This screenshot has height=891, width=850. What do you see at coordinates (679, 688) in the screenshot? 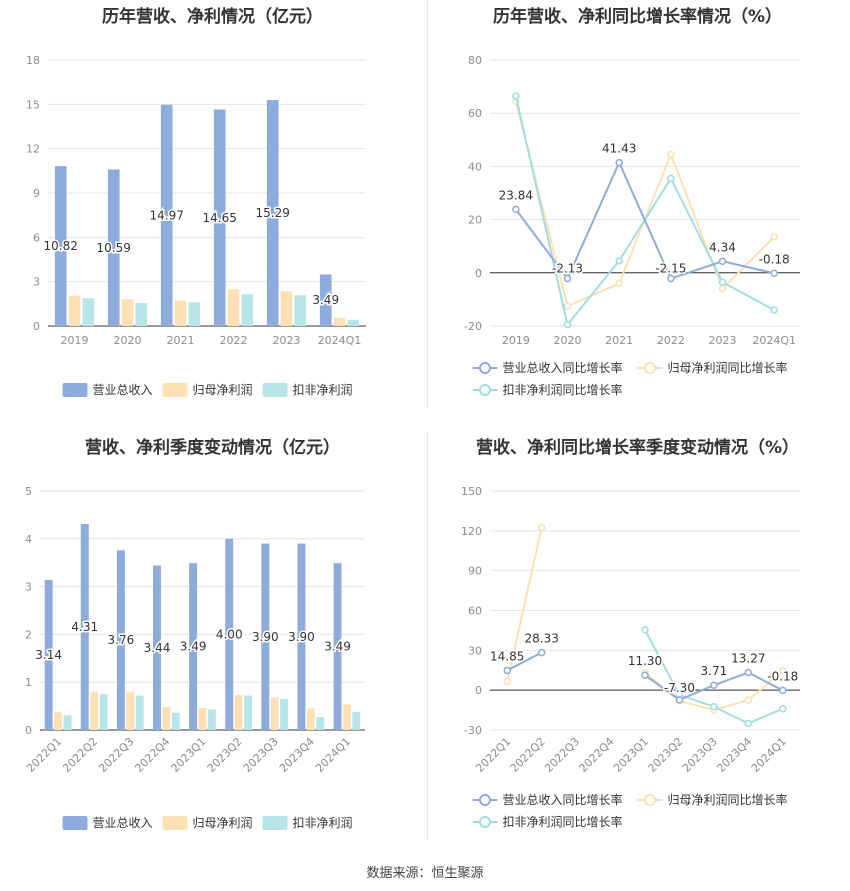
I see `data-label: -7.30` at bounding box center [679, 688].